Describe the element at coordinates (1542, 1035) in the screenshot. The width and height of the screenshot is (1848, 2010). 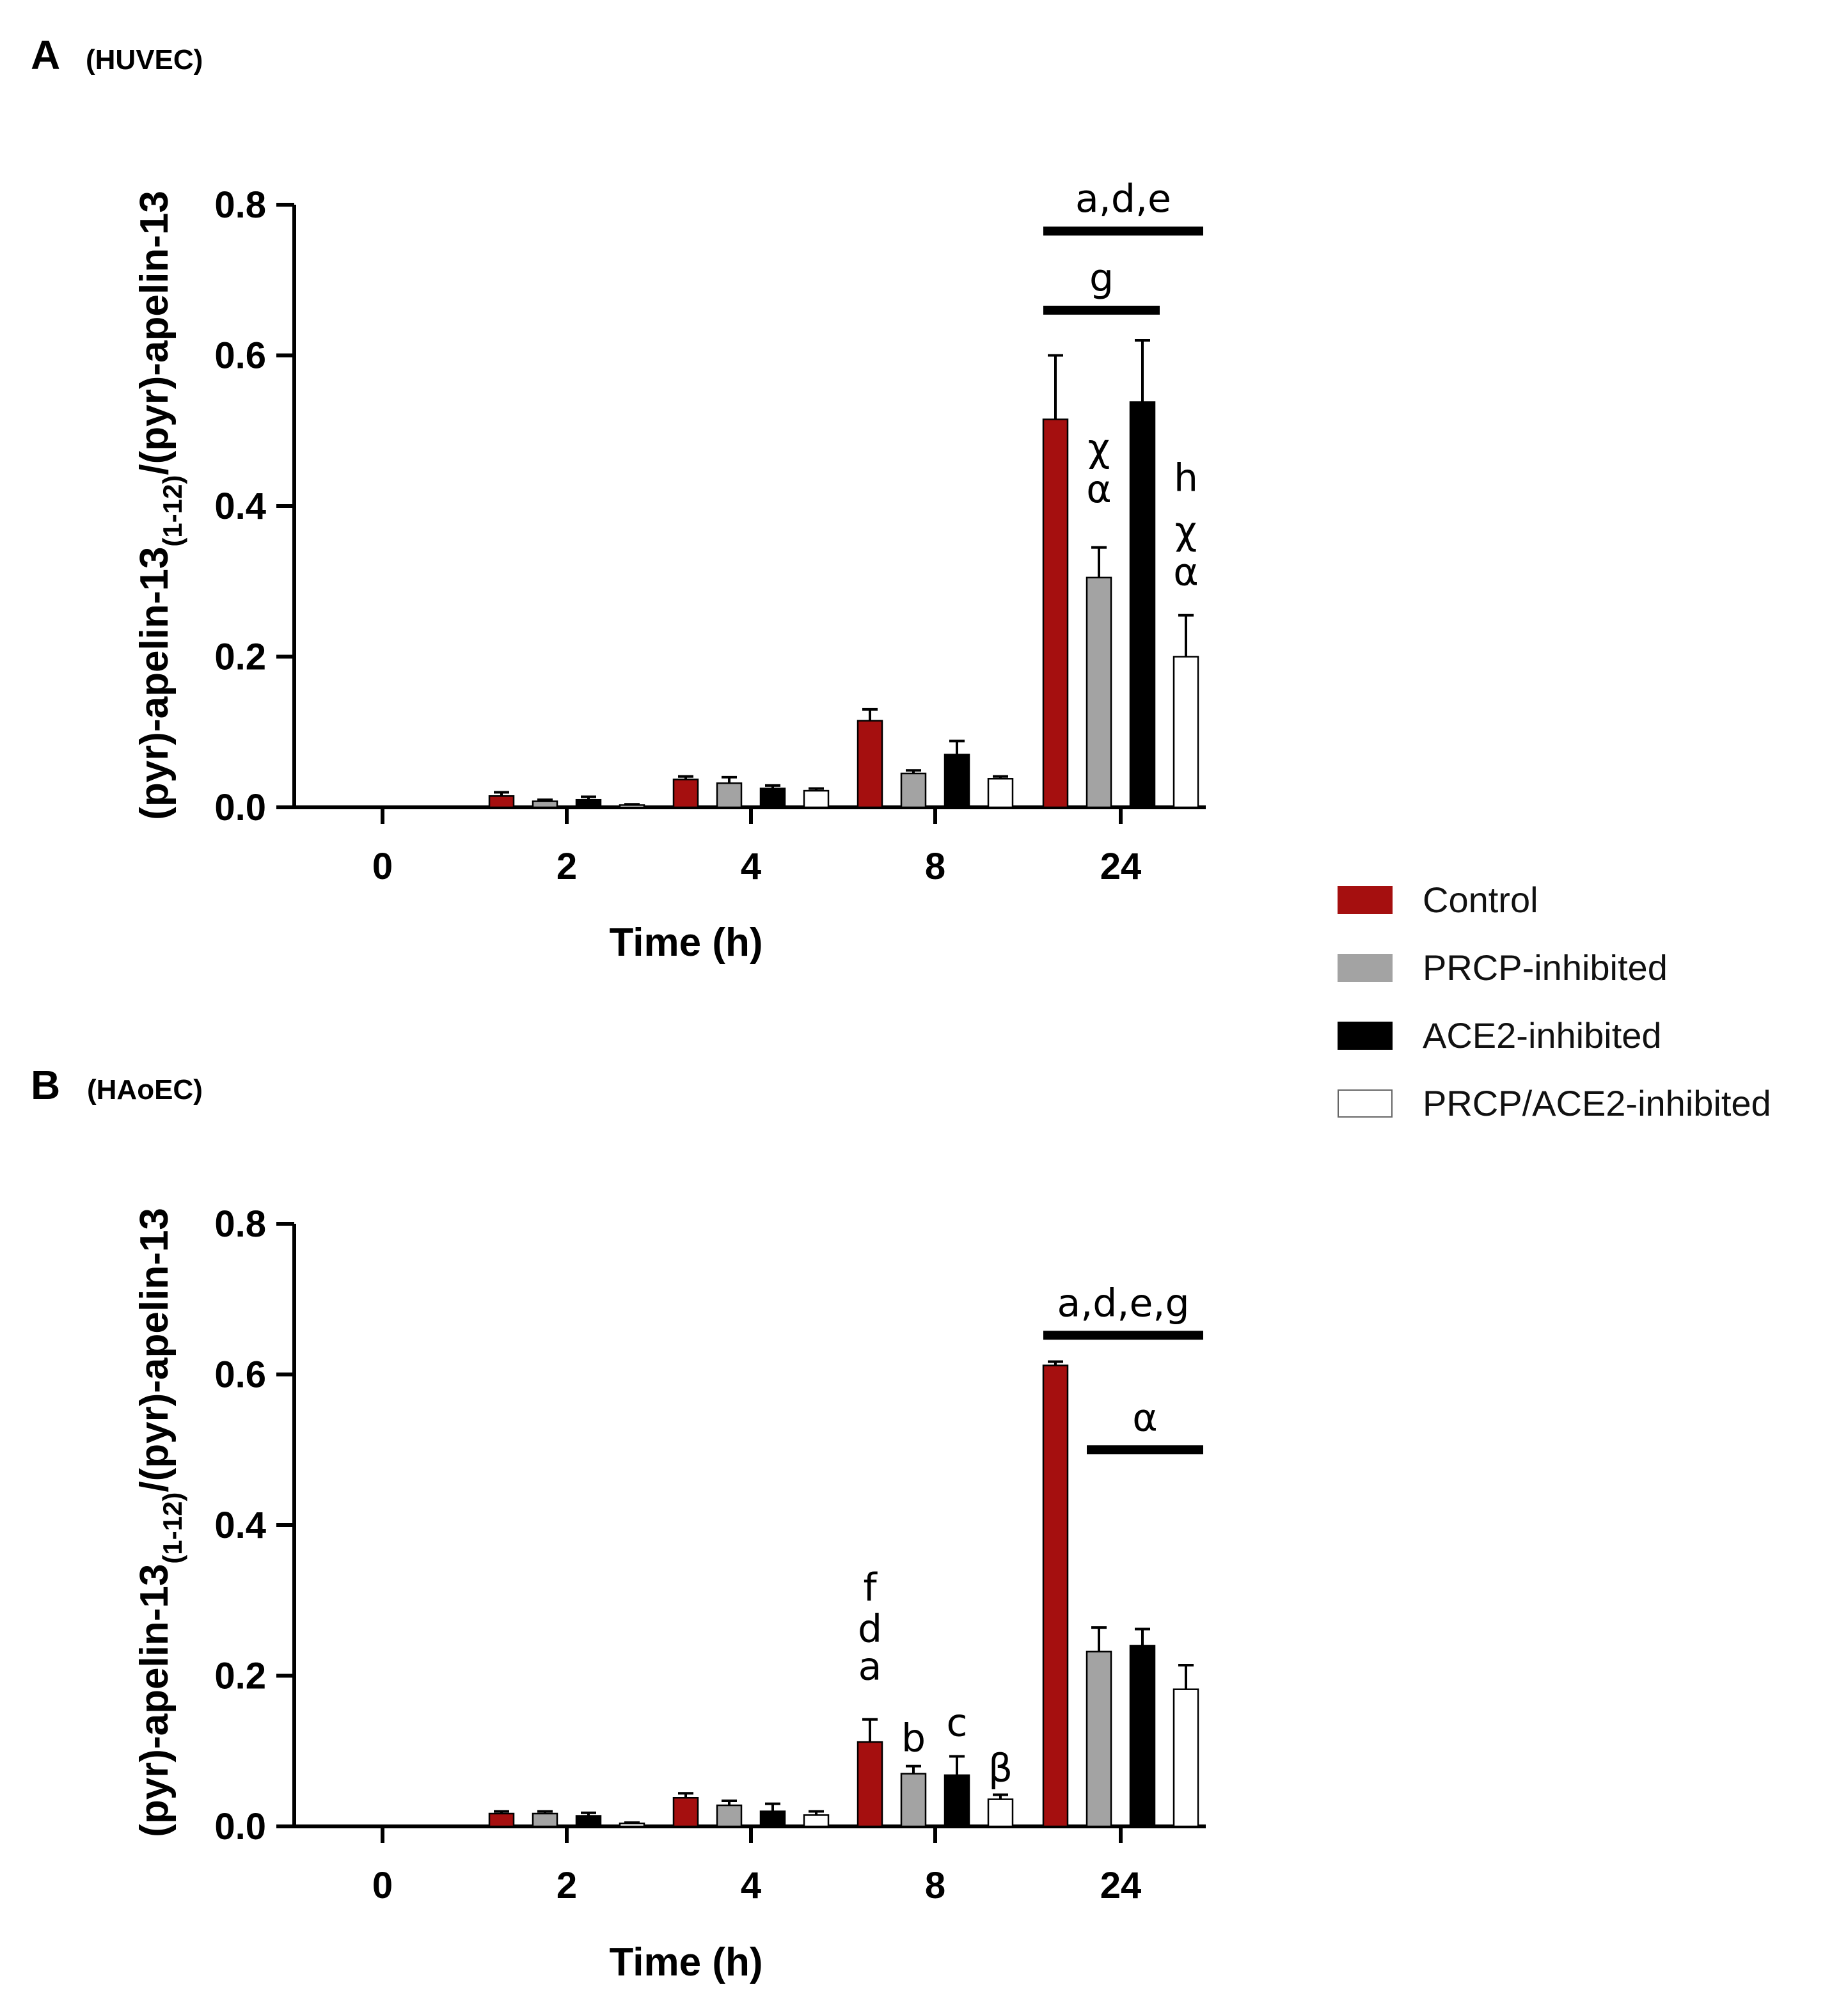
I see `legend-label: ACE2-inhibited` at that location.